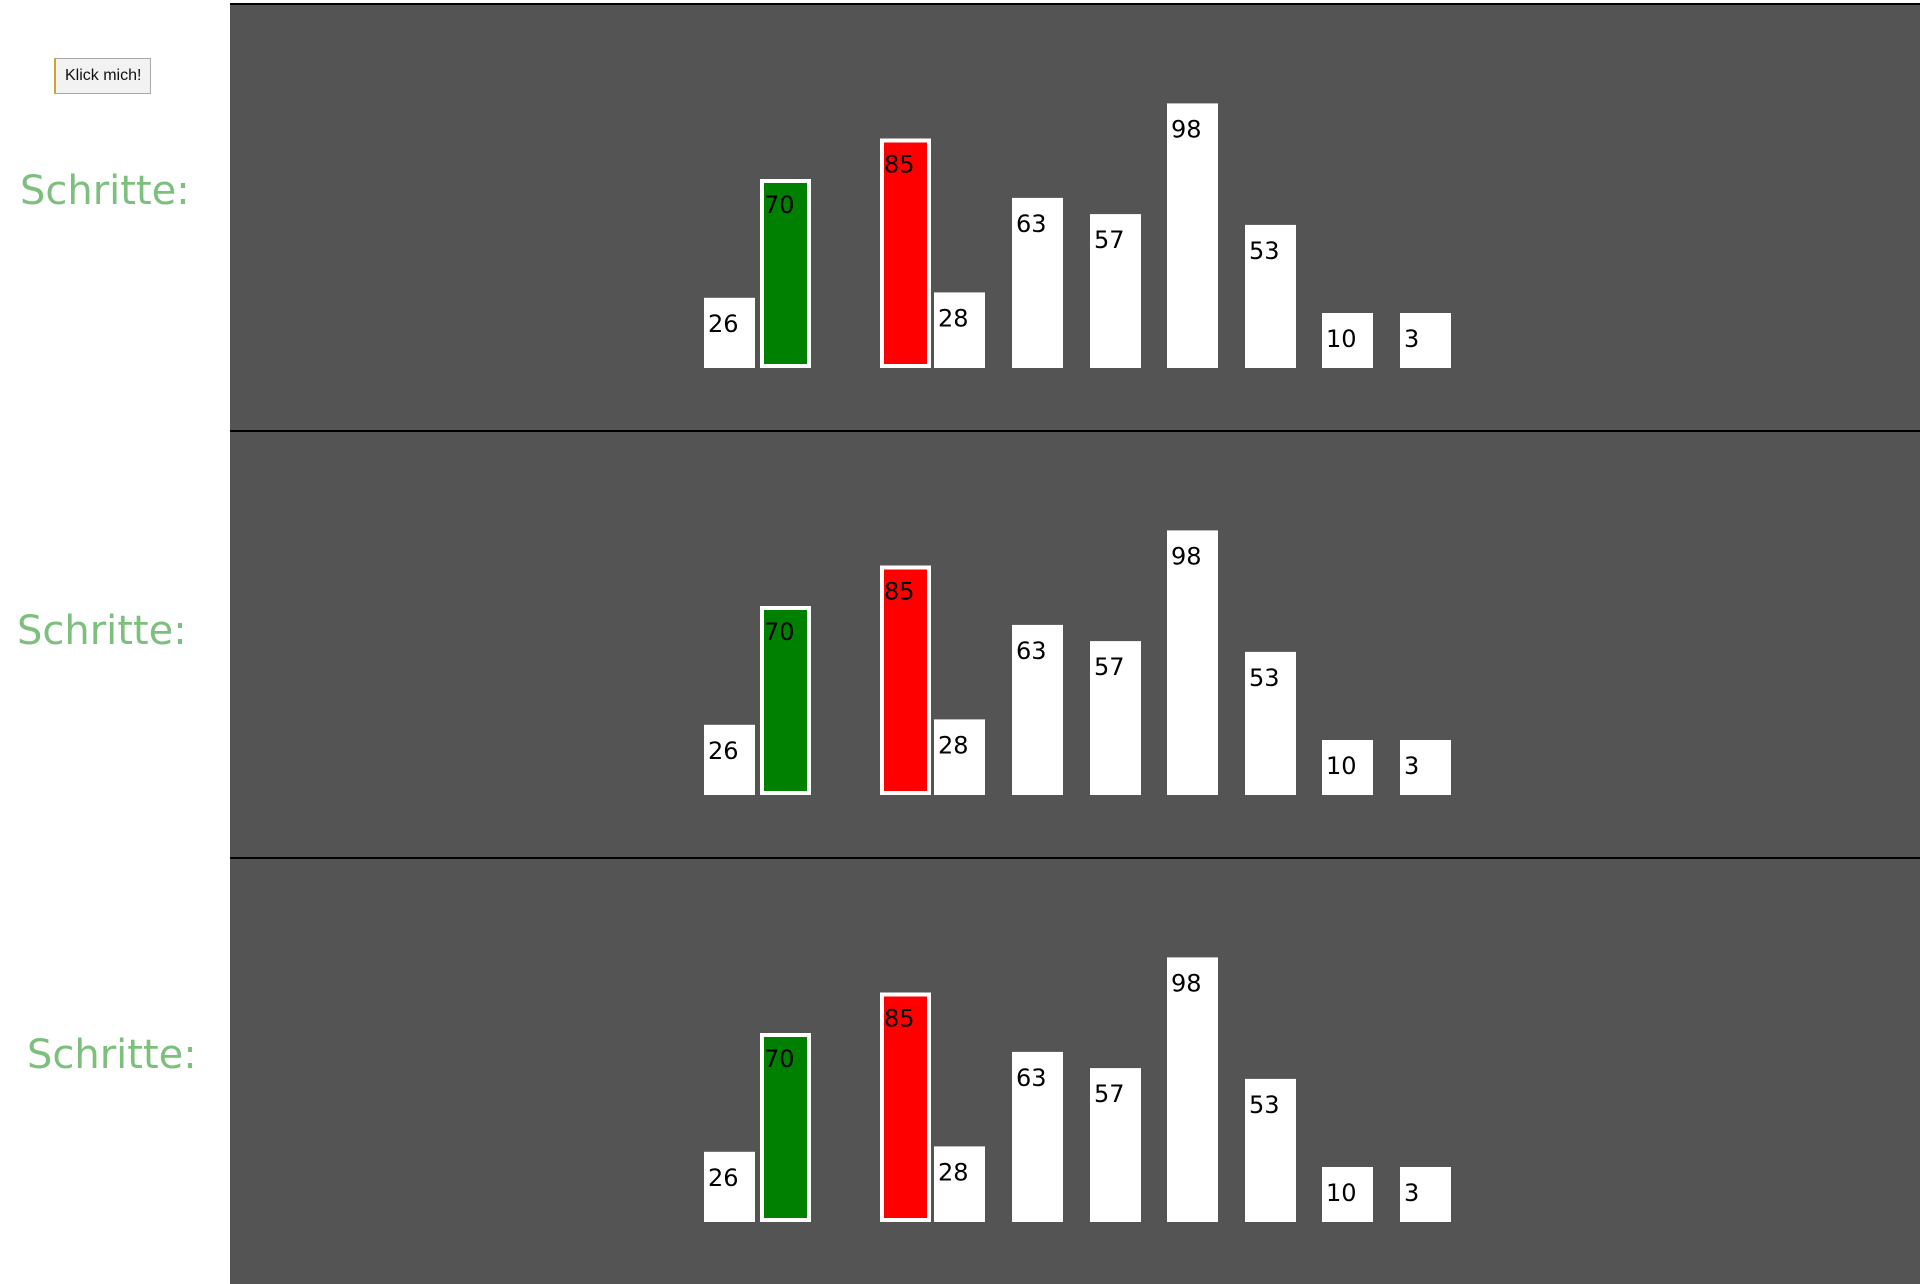 The image size is (1920, 1284). Describe the element at coordinates (103, 76) in the screenshot. I see `klick-mich-button: Klick mich!` at that location.